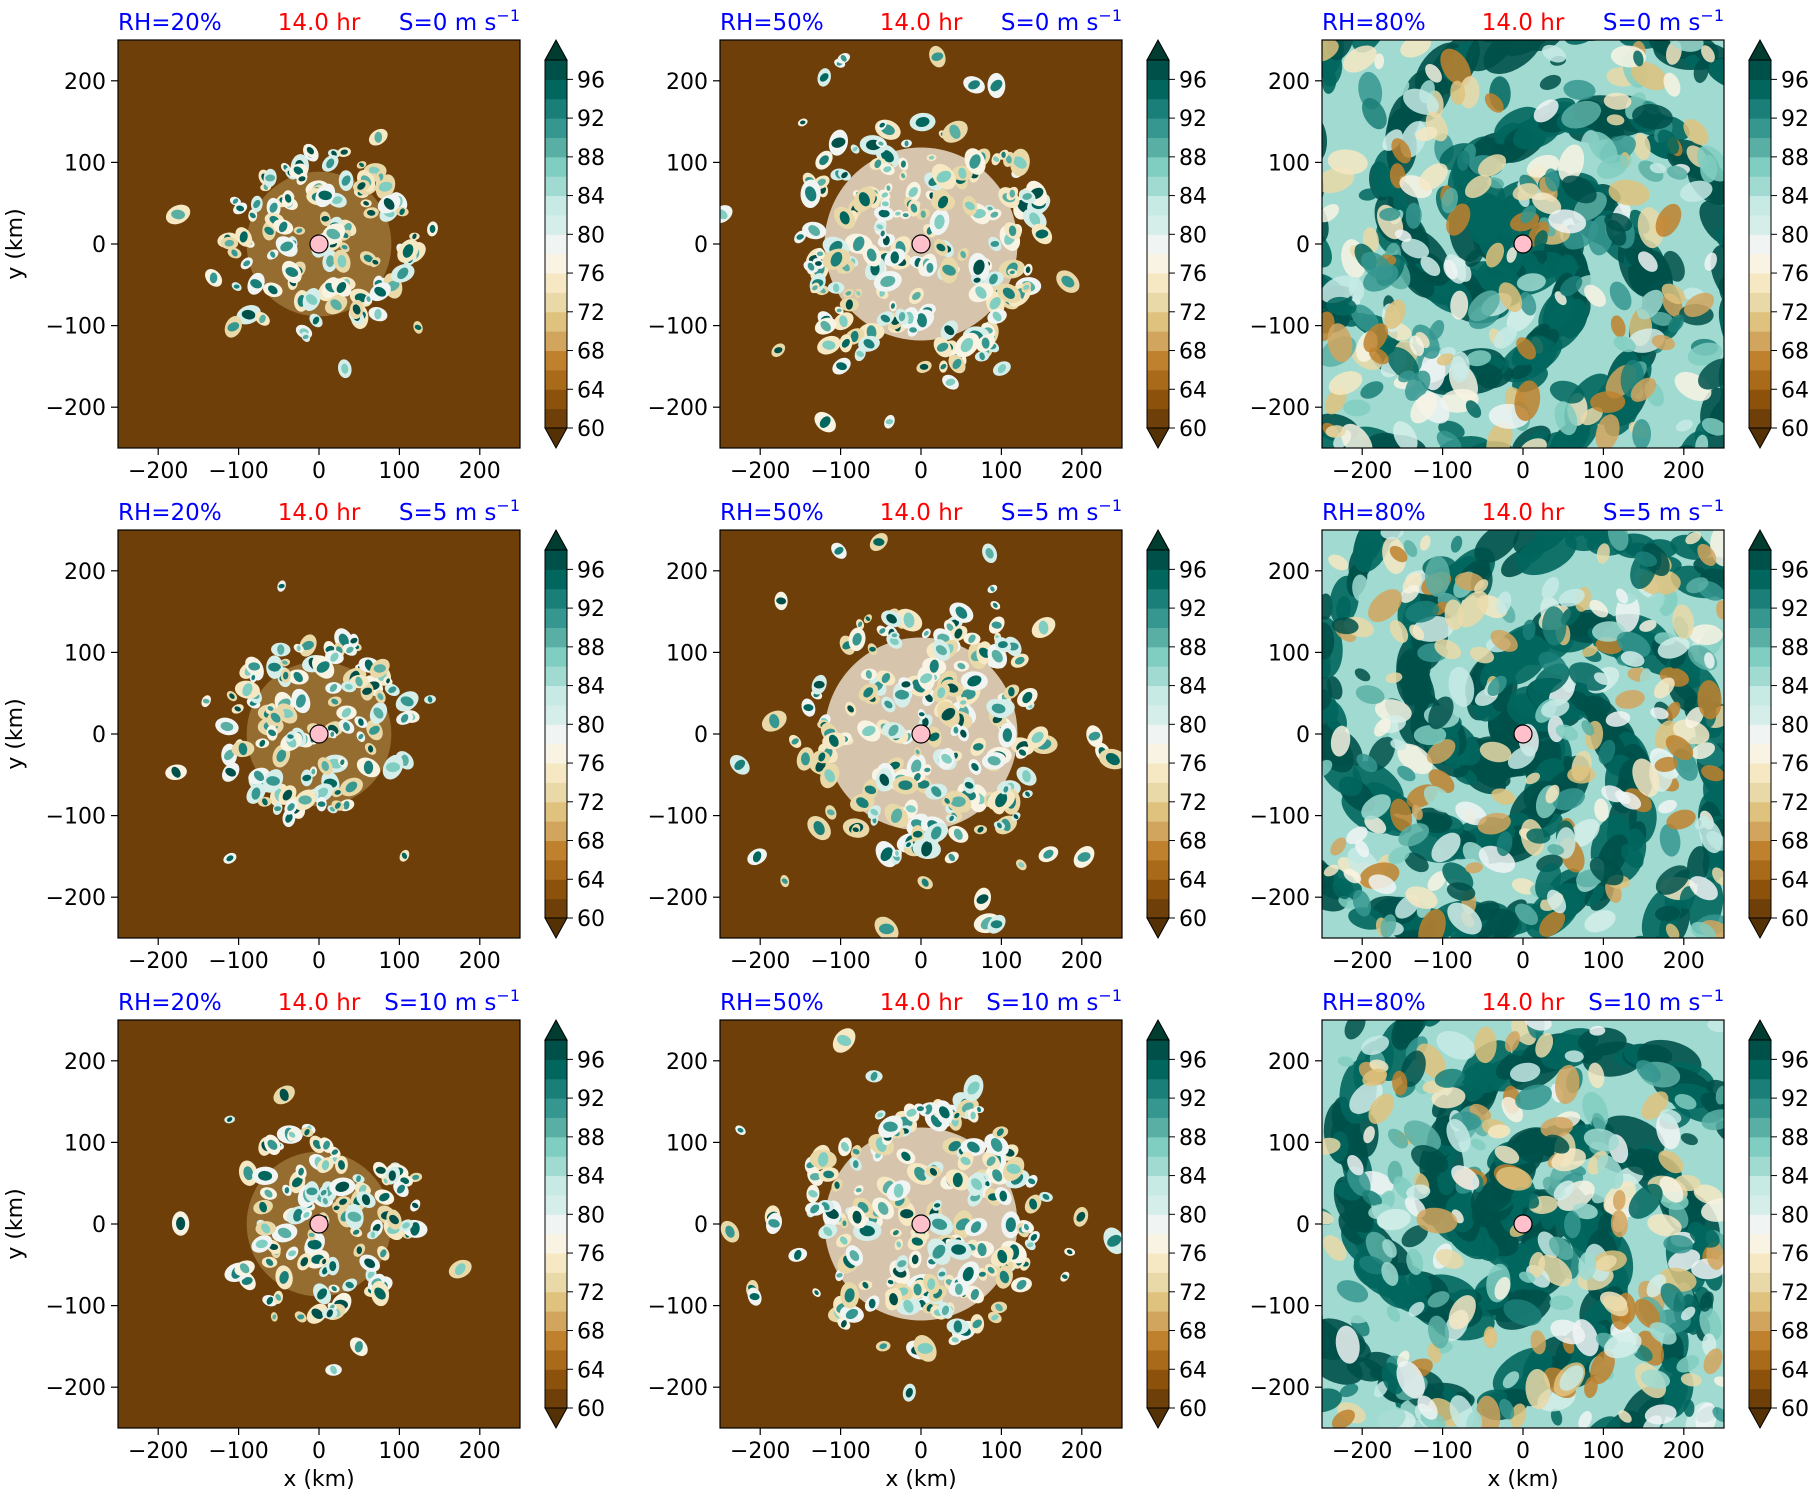 The width and height of the screenshot is (1817, 1499). What do you see at coordinates (1523, 1003) in the screenshot?
I see `time-title: 14.0 hr` at bounding box center [1523, 1003].